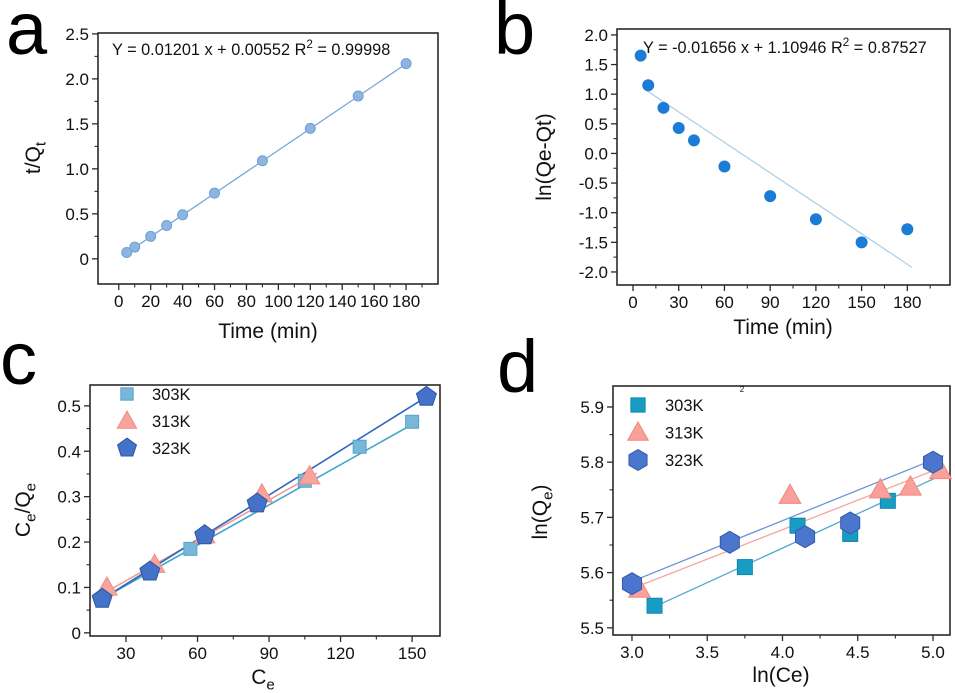  I want to click on y-tick-label: 0.2, so click(69, 542).